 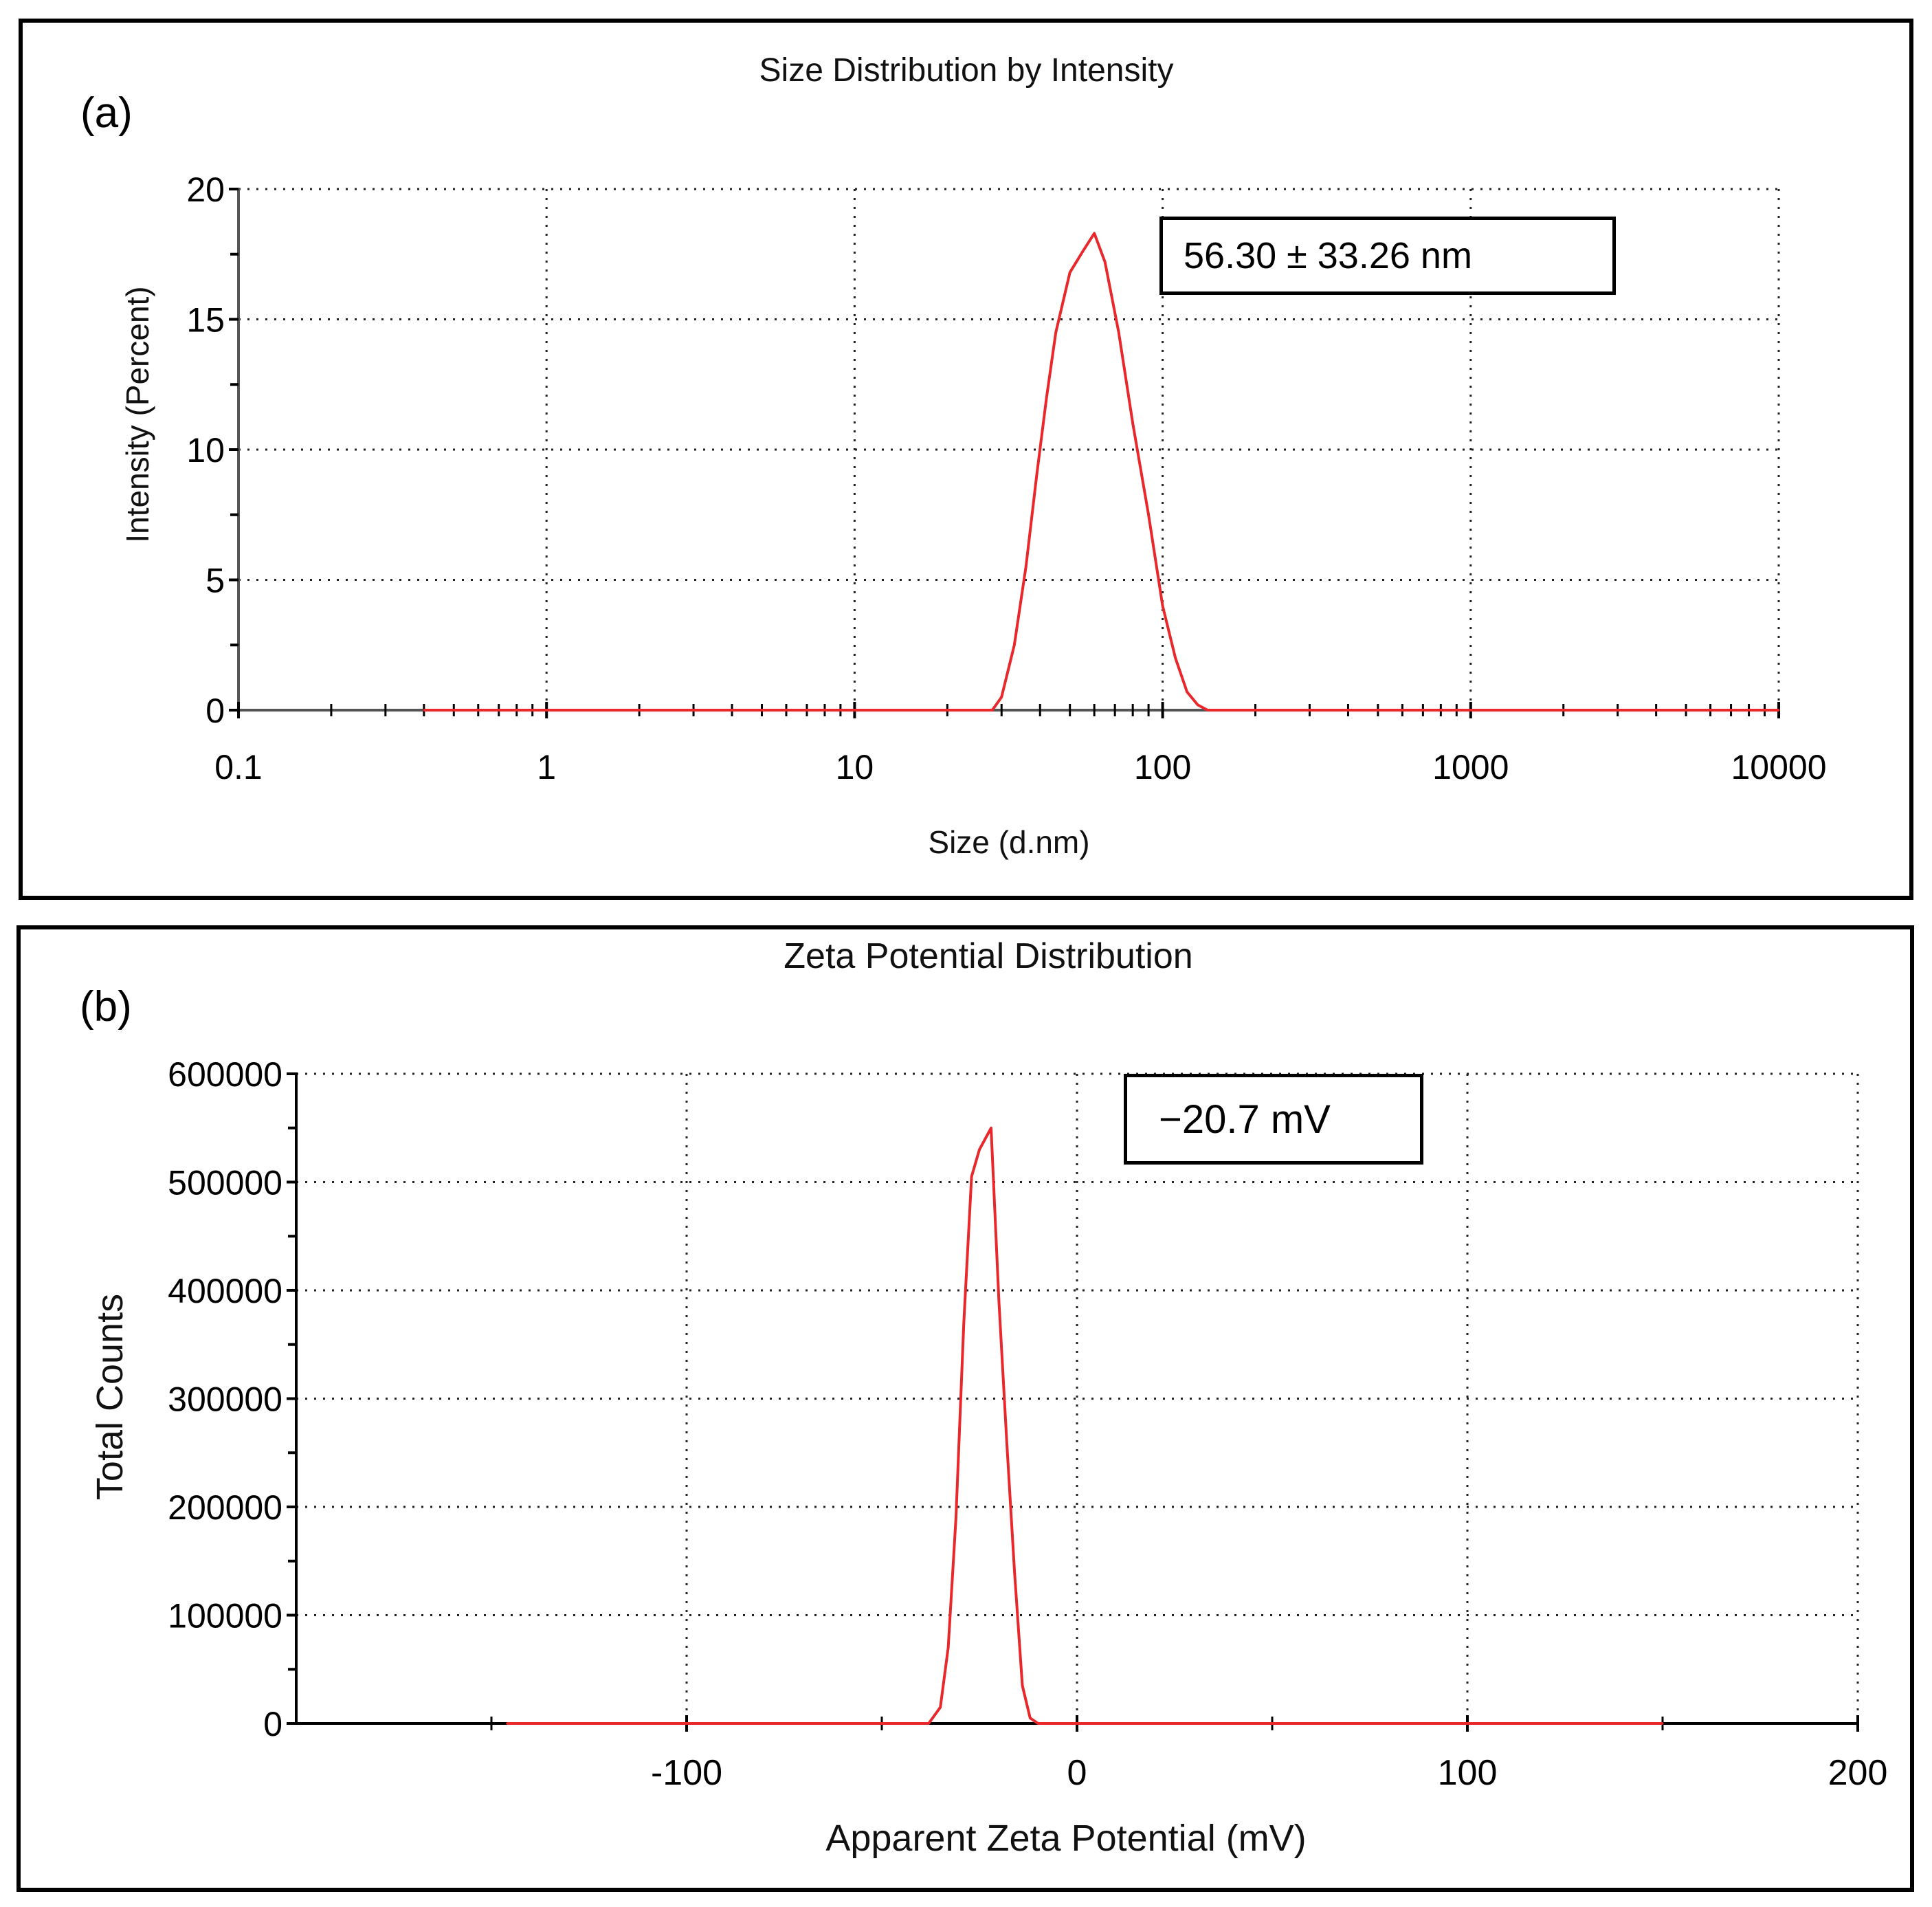 What do you see at coordinates (137, 414) in the screenshot?
I see `y-axis-title: Intensity (Percent)` at bounding box center [137, 414].